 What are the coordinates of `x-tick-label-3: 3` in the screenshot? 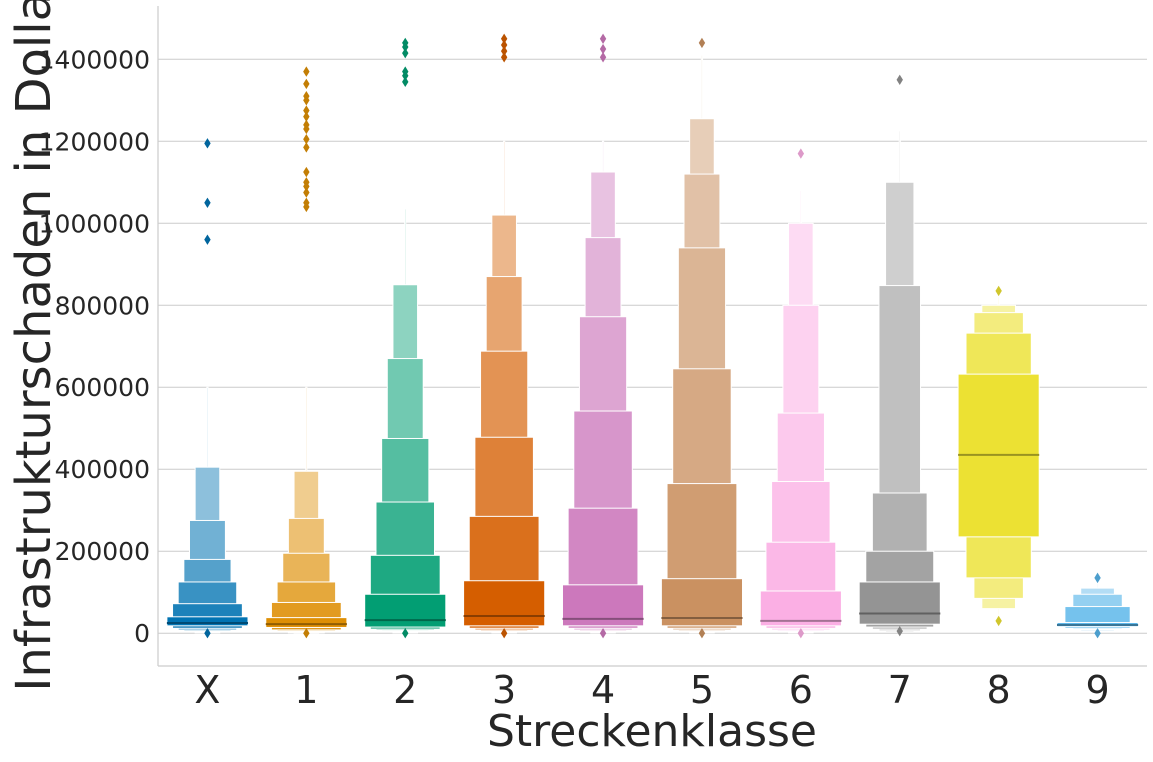 It's located at (504, 690).